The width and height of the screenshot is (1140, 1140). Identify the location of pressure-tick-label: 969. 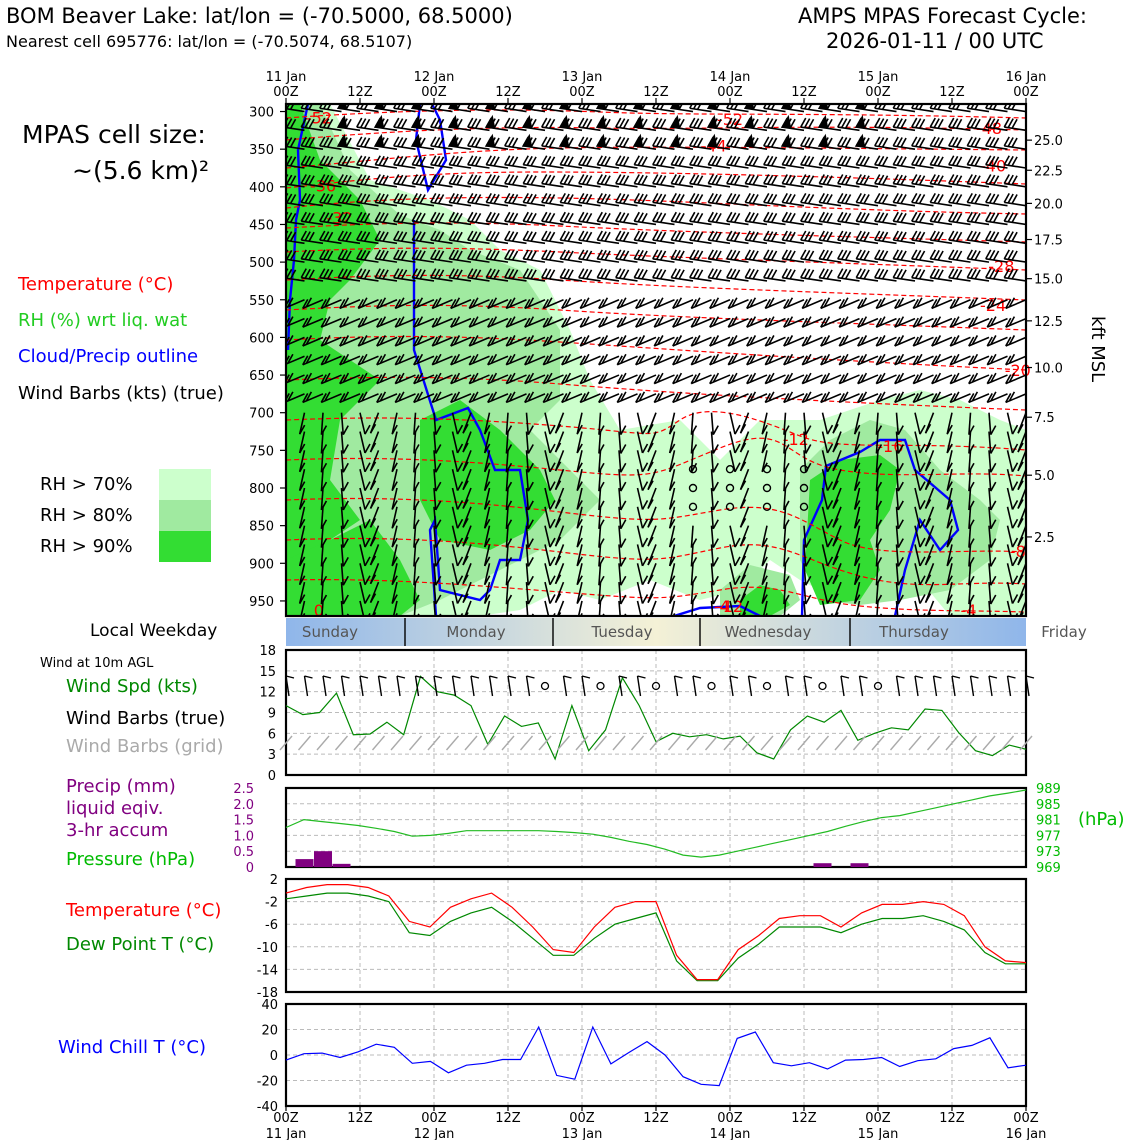
(1048, 868).